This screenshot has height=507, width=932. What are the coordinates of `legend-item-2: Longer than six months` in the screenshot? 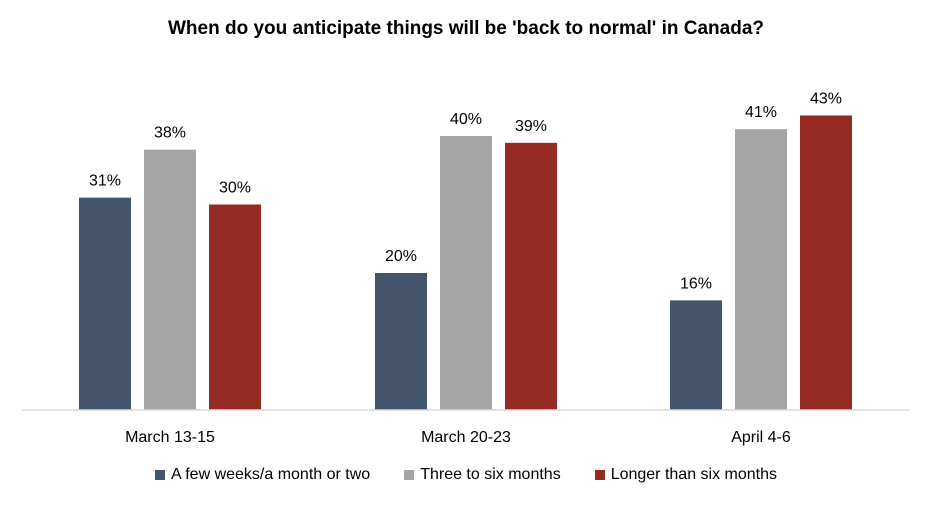 It's located at (686, 475).